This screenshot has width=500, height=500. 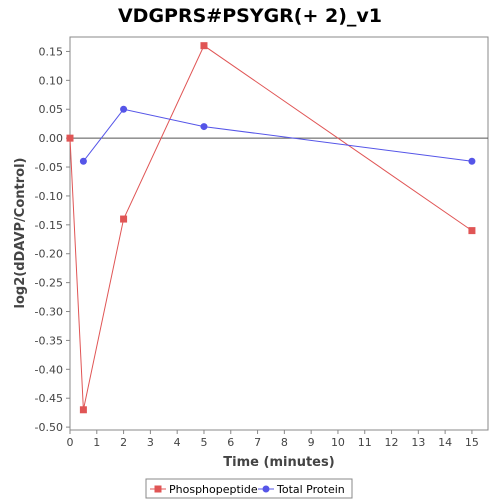 What do you see at coordinates (418, 442) in the screenshot?
I see `x-tick-label: 13` at bounding box center [418, 442].